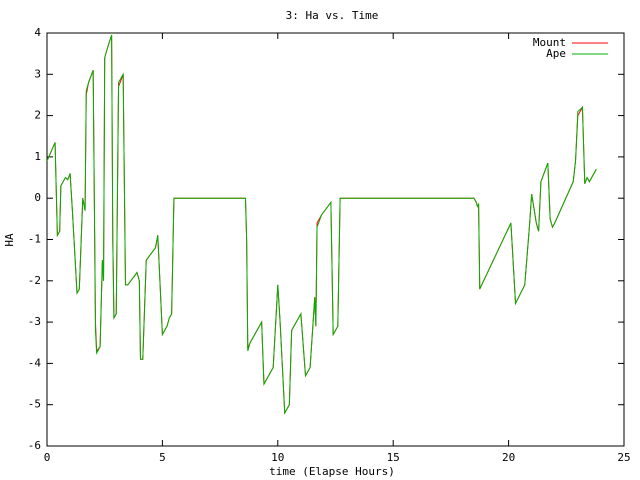 The height and width of the screenshot is (480, 640). I want to click on y-tick-label: 3, so click(37, 73).